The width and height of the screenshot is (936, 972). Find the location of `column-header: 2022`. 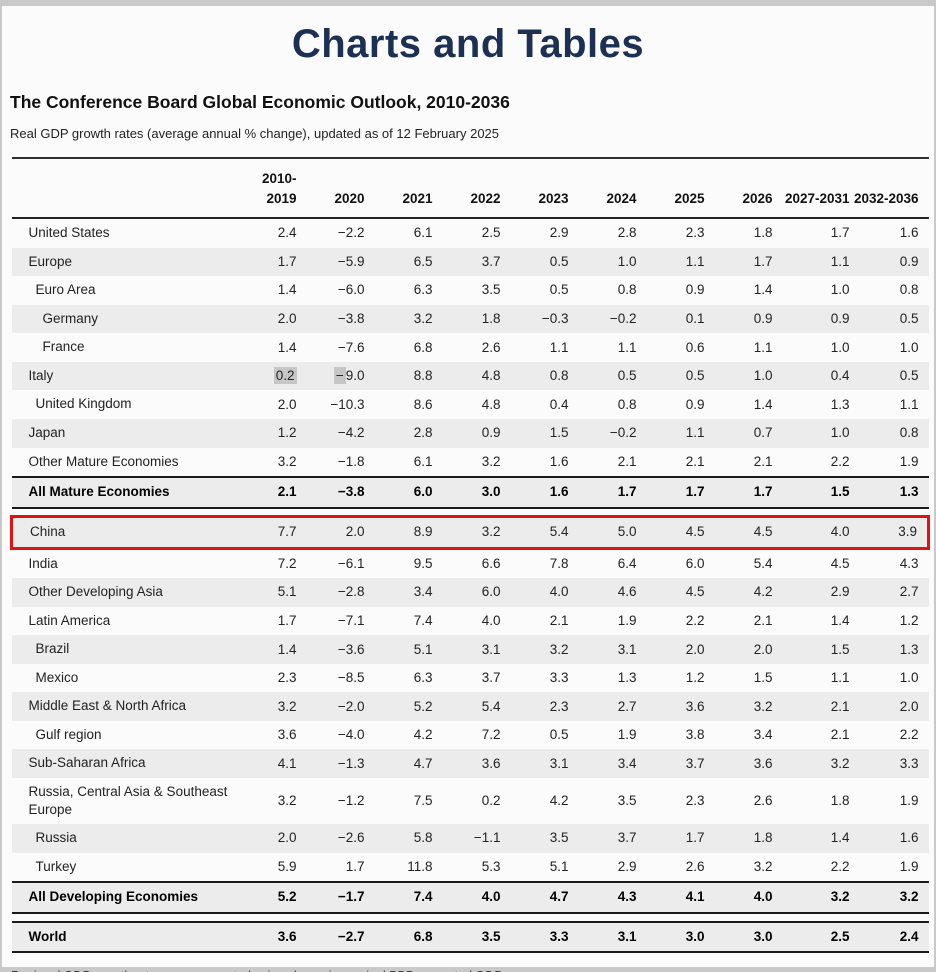

column-header: 2022 is located at coordinates (466, 189).